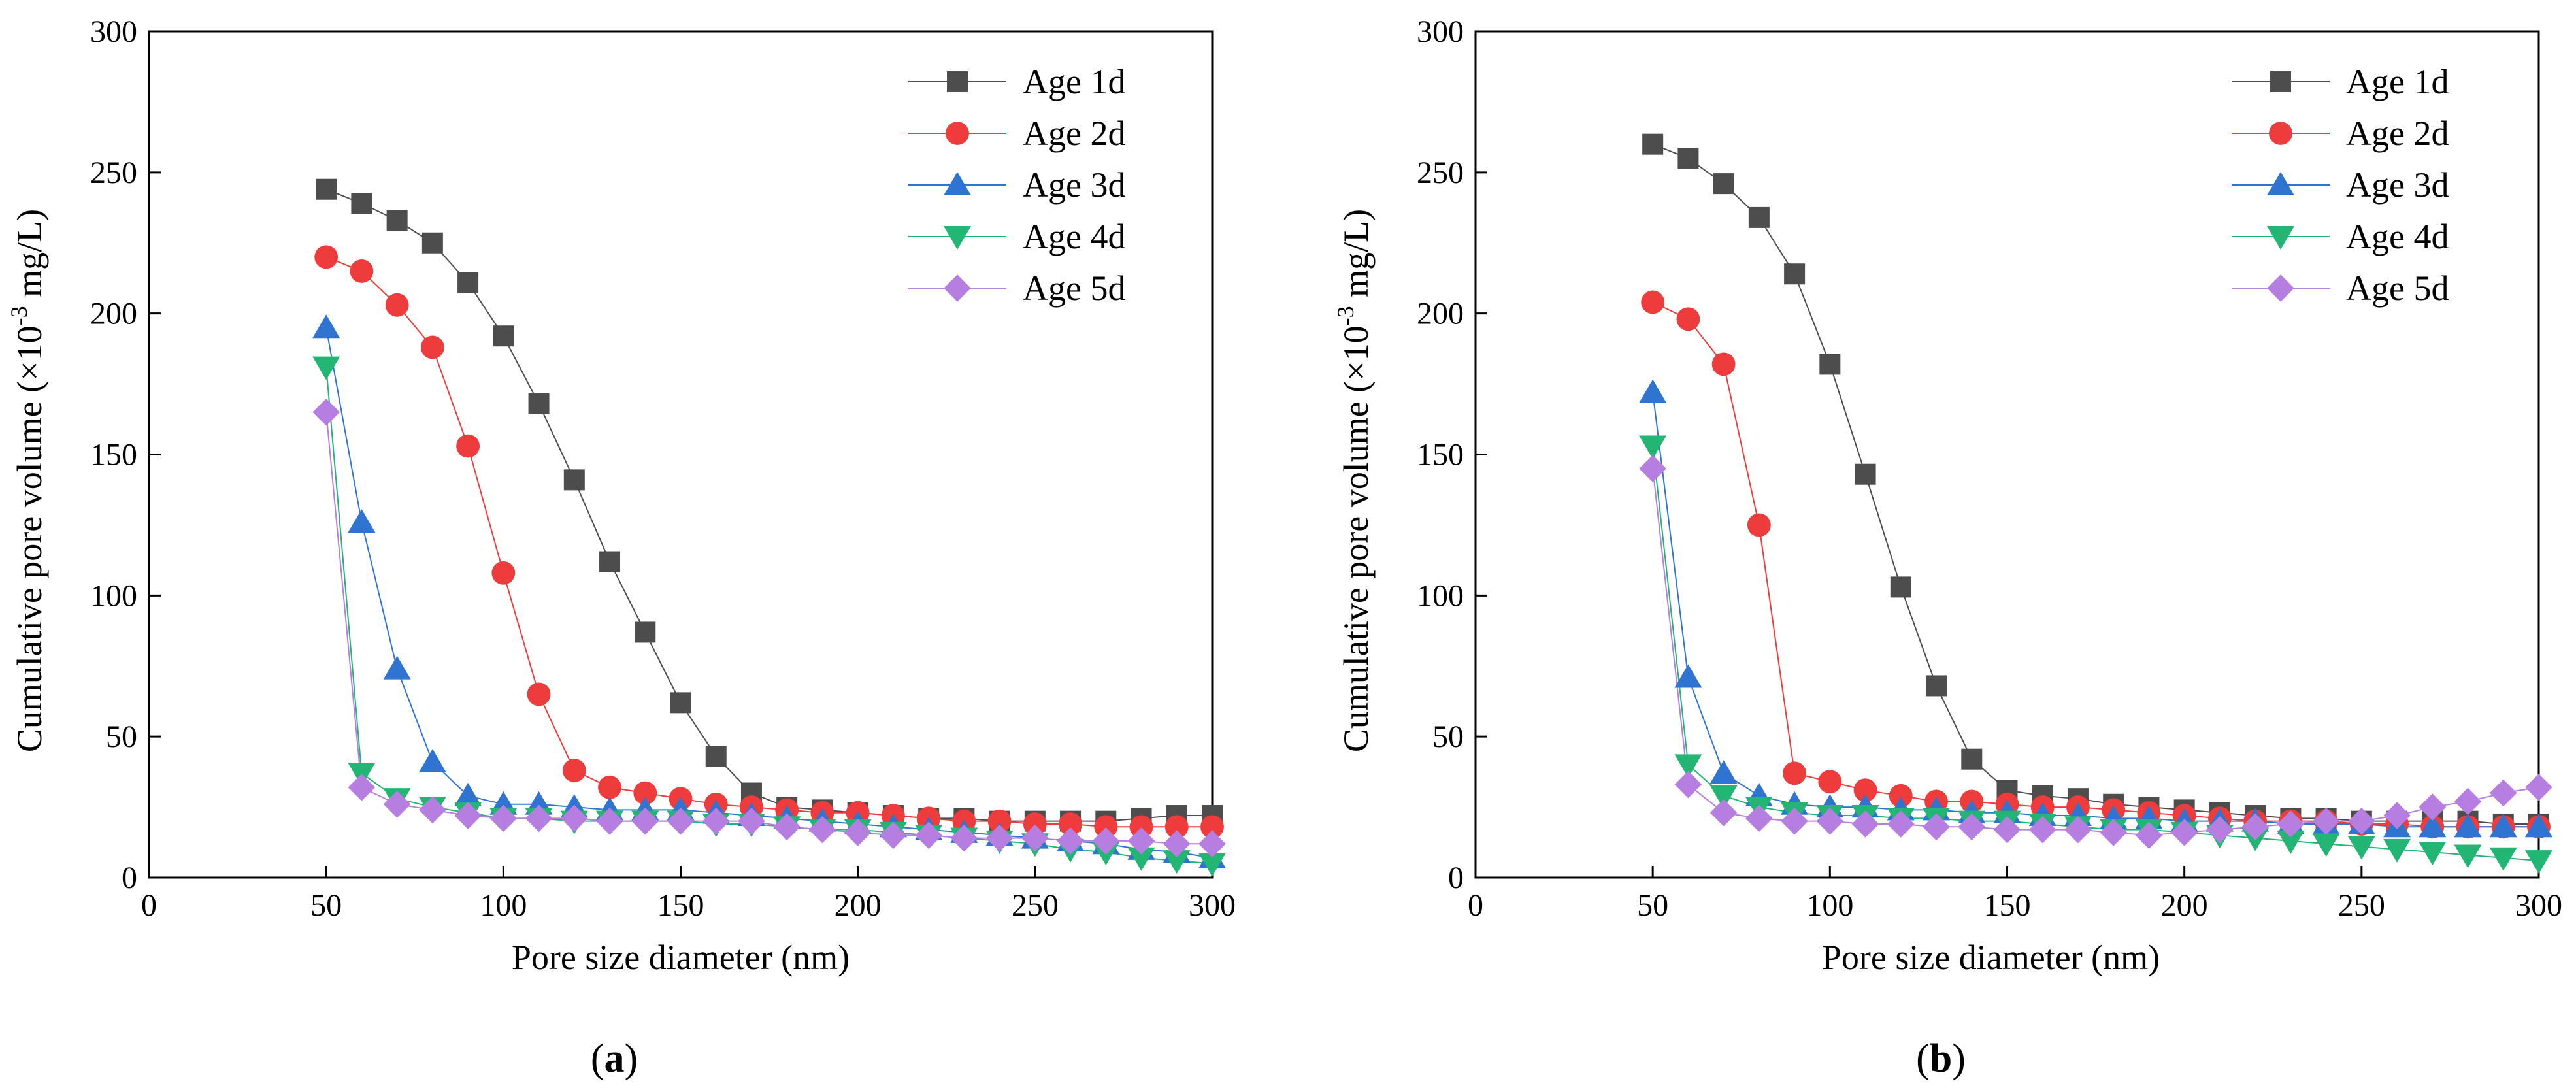 Image resolution: width=2576 pixels, height=1090 pixels. I want to click on x-tick-label: 300, so click(1212, 905).